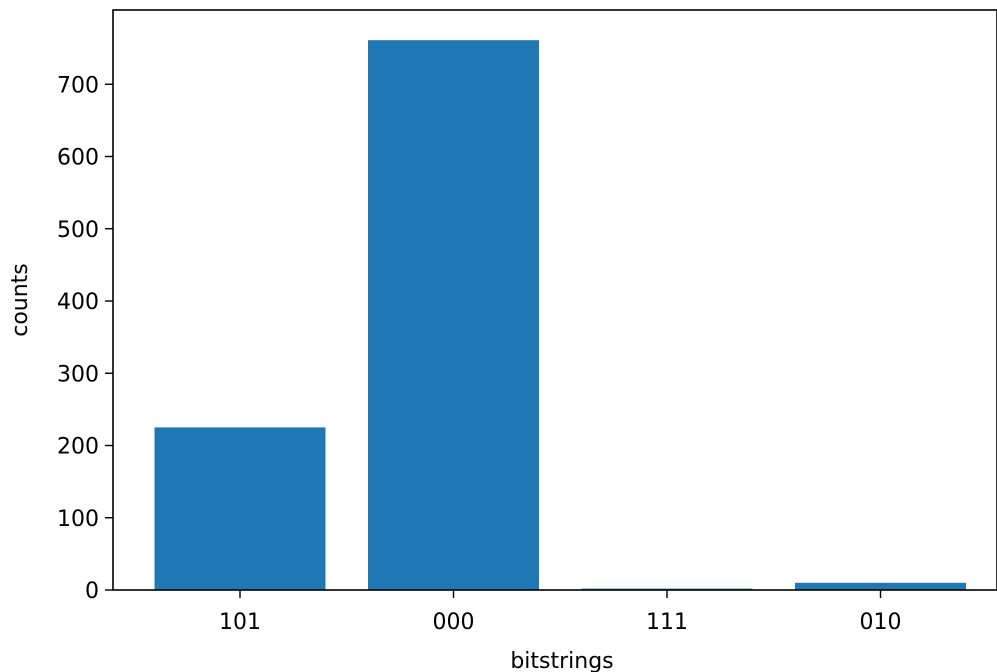 The height and width of the screenshot is (672, 997). I want to click on x-axis-ticks: 101 000 111 010, so click(560, 612).